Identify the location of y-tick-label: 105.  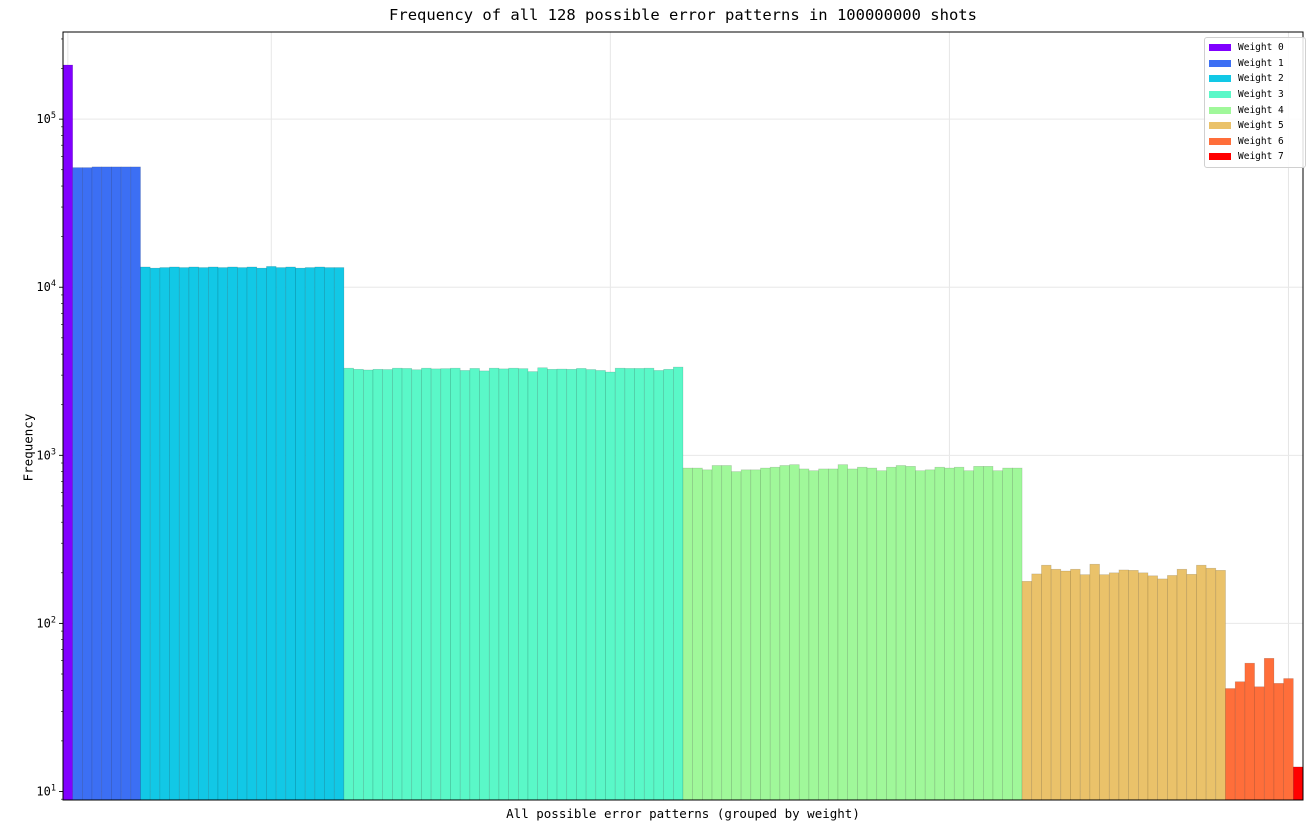
(46, 118).